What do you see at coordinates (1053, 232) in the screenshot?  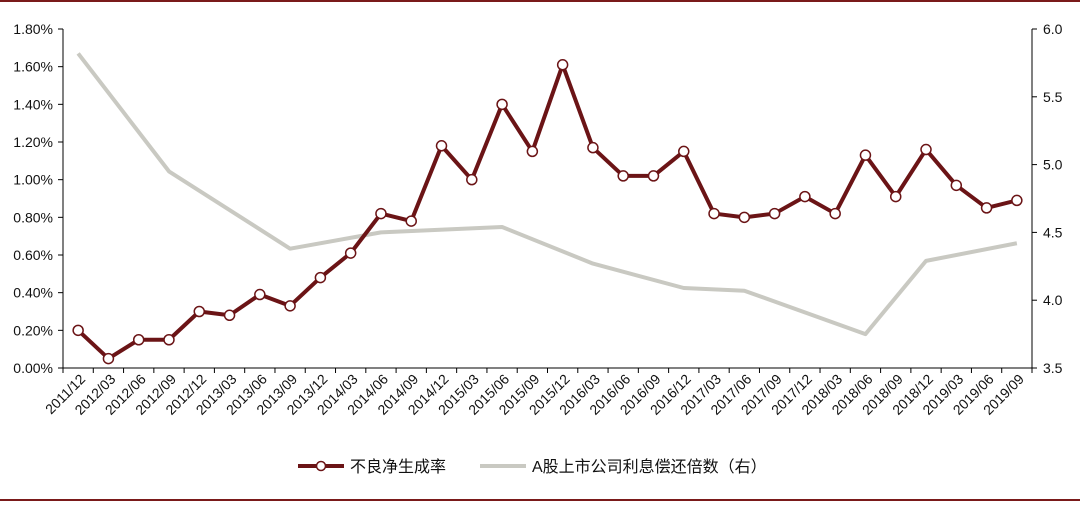 I see `right-tick-label: 4.5` at bounding box center [1053, 232].